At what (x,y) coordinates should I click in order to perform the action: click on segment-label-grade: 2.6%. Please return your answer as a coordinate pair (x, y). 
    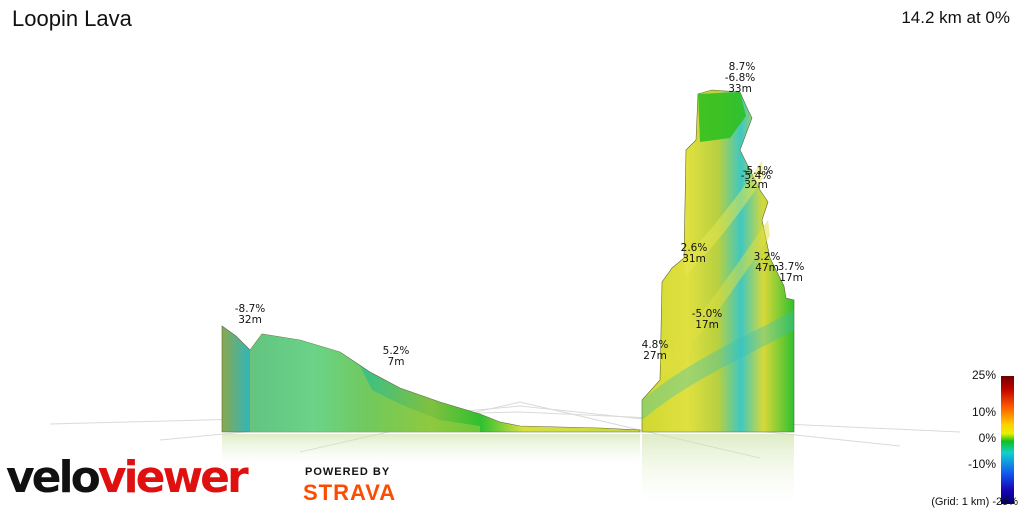
    Looking at the image, I should click on (694, 248).